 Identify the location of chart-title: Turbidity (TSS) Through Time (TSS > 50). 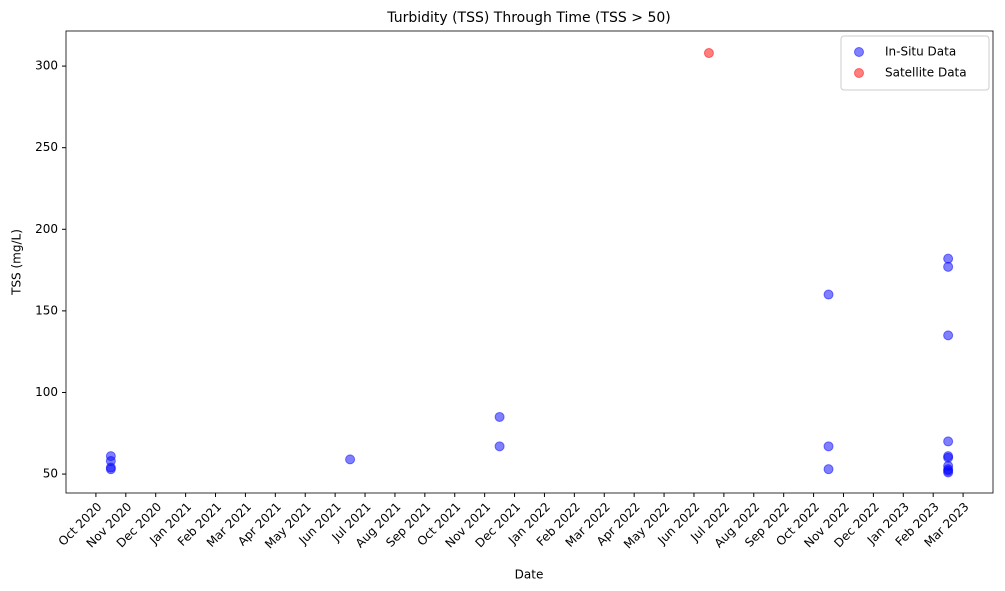
(528, 18).